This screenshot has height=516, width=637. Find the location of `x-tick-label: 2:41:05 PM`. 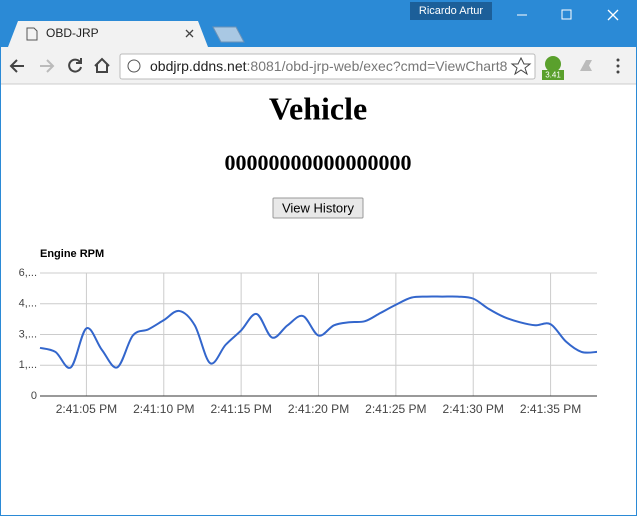

x-tick-label: 2:41:05 PM is located at coordinates (86, 409).